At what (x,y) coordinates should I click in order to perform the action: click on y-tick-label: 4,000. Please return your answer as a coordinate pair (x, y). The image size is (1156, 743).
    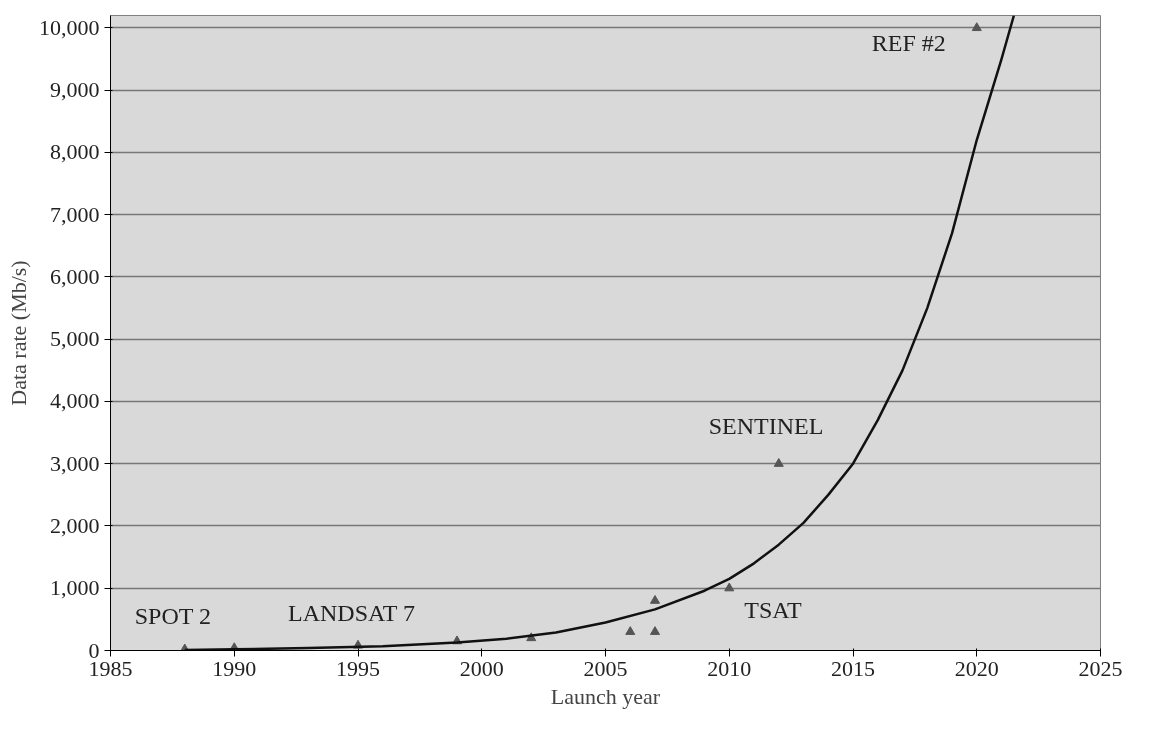
    Looking at the image, I should click on (75, 401).